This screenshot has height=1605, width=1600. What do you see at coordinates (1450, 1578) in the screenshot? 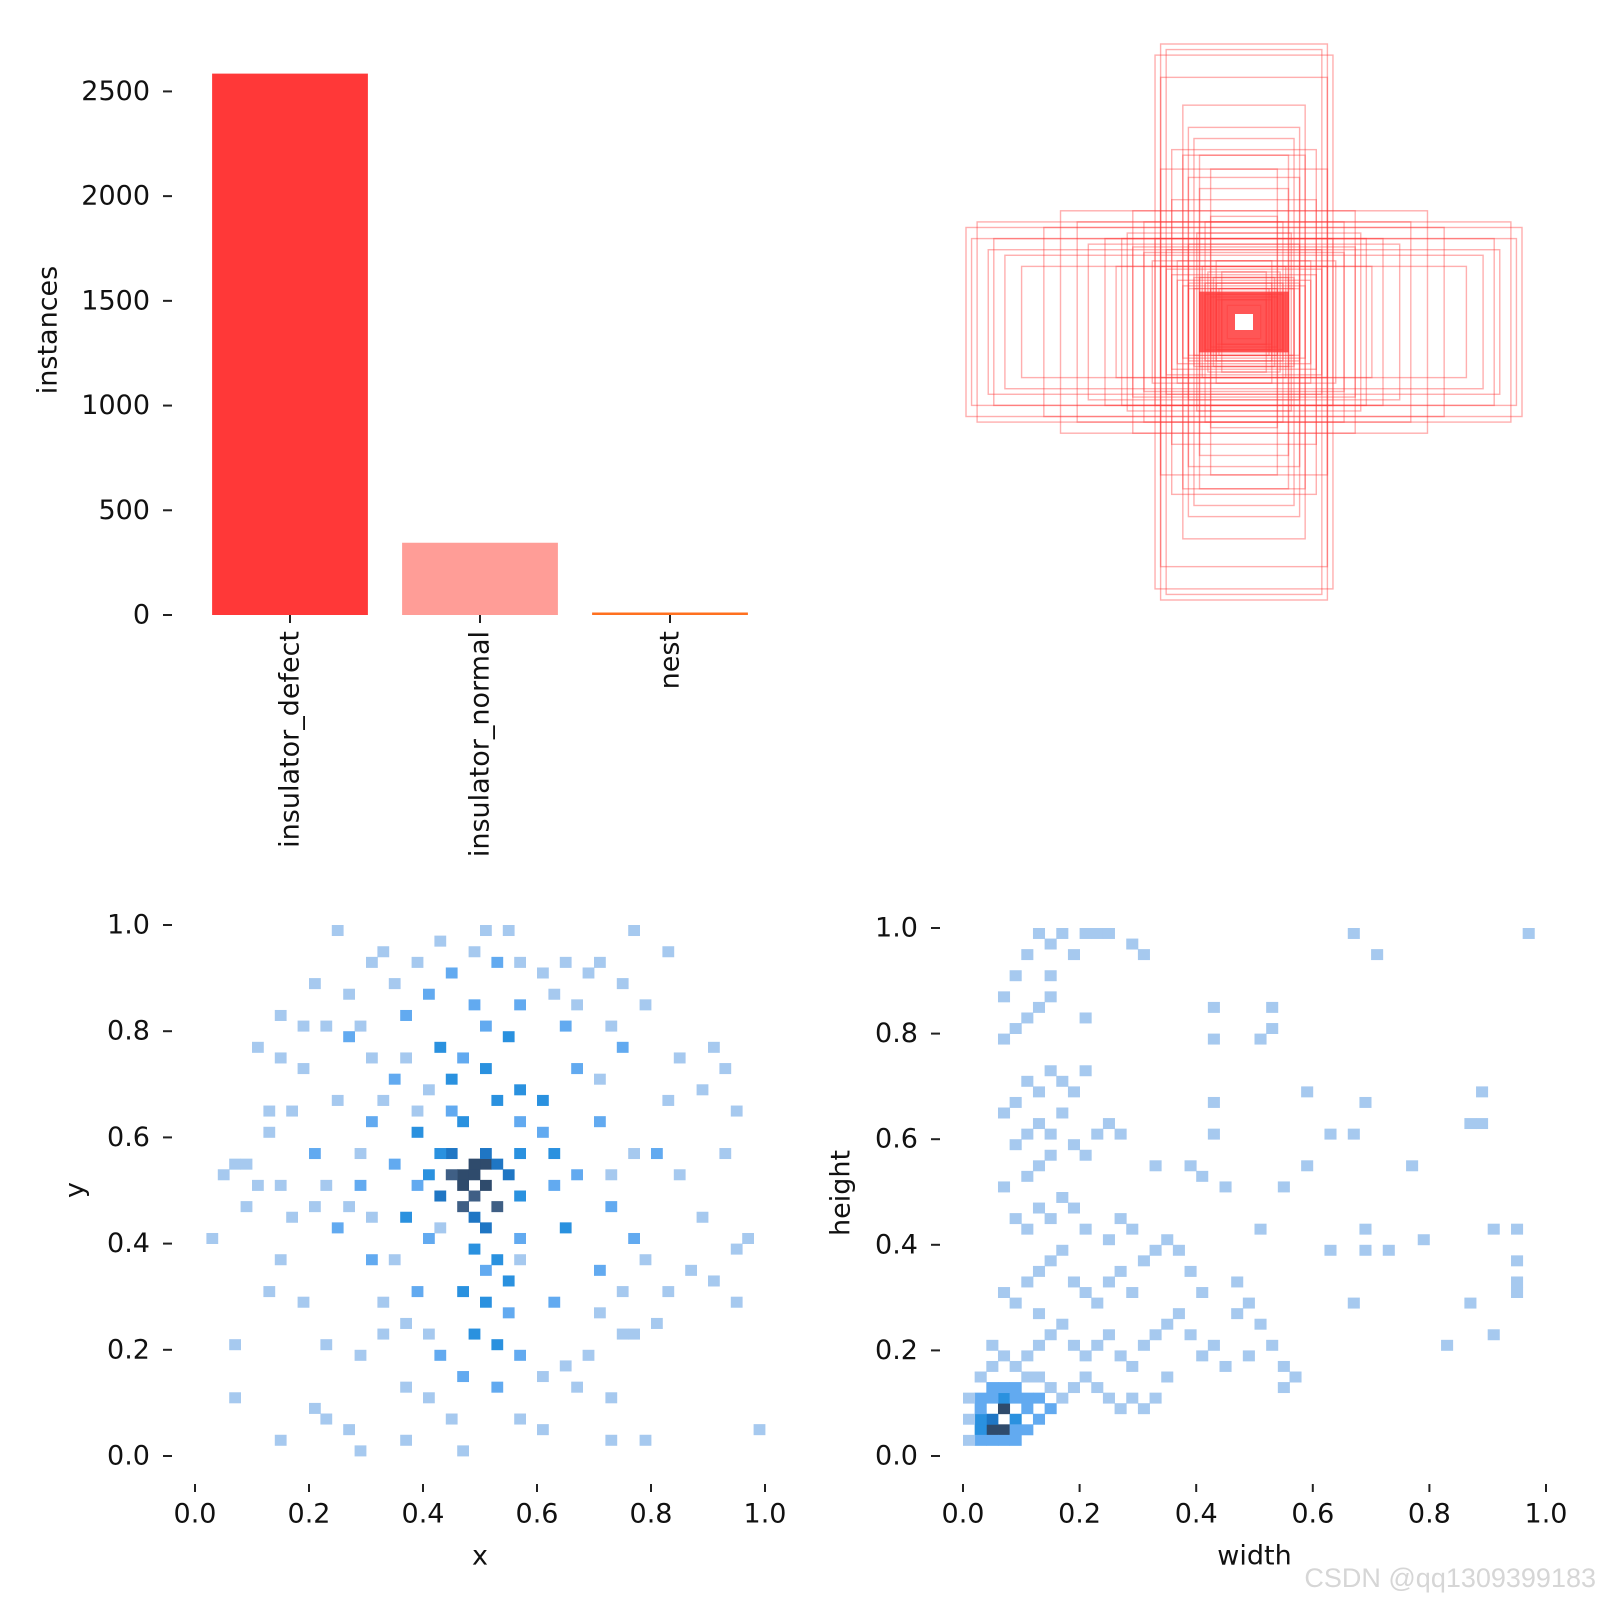
I see `watermark: CSDN @qq1309399183` at bounding box center [1450, 1578].